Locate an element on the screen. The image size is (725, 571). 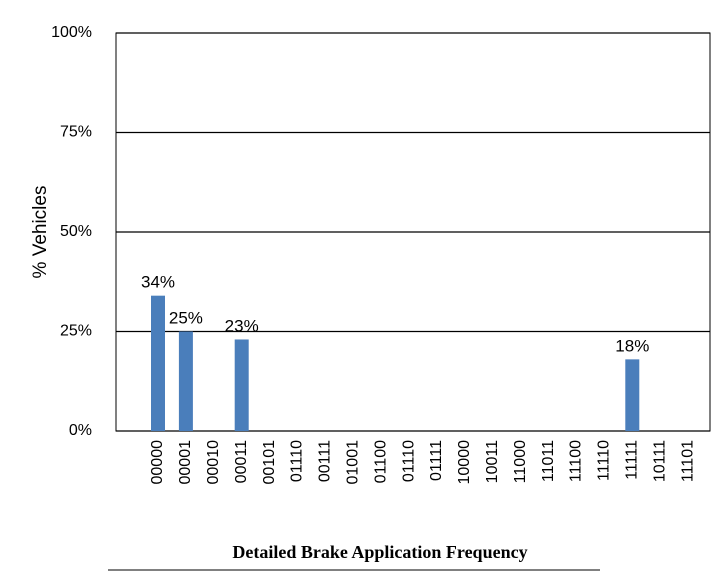
x-tick-label: 00010 is located at coordinates (213, 462).